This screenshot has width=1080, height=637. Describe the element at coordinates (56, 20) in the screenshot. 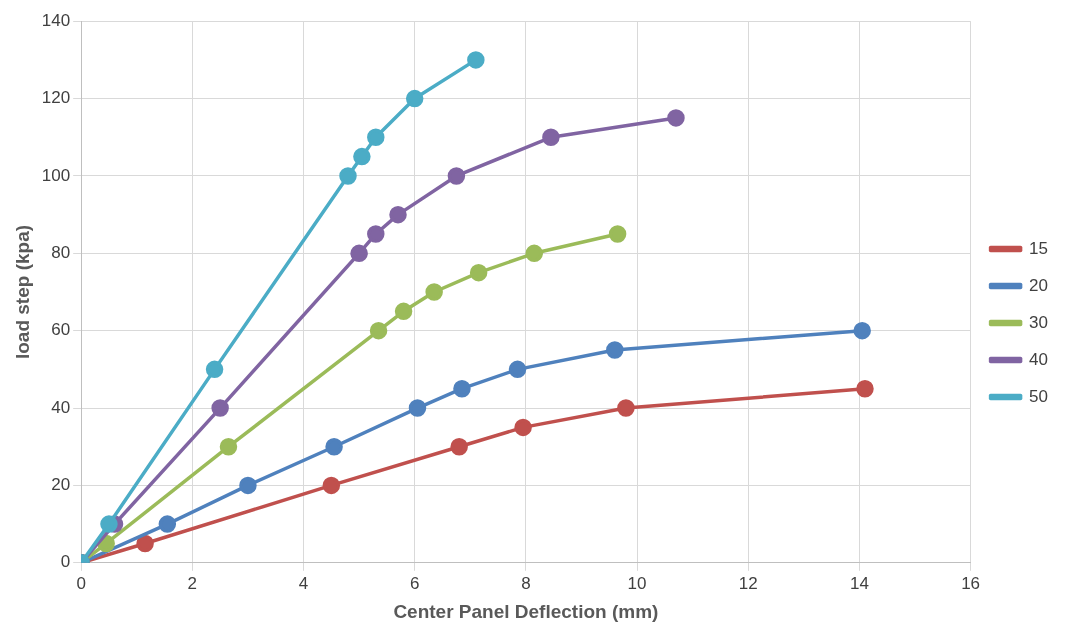

I see `y-tick-label: 140` at that location.